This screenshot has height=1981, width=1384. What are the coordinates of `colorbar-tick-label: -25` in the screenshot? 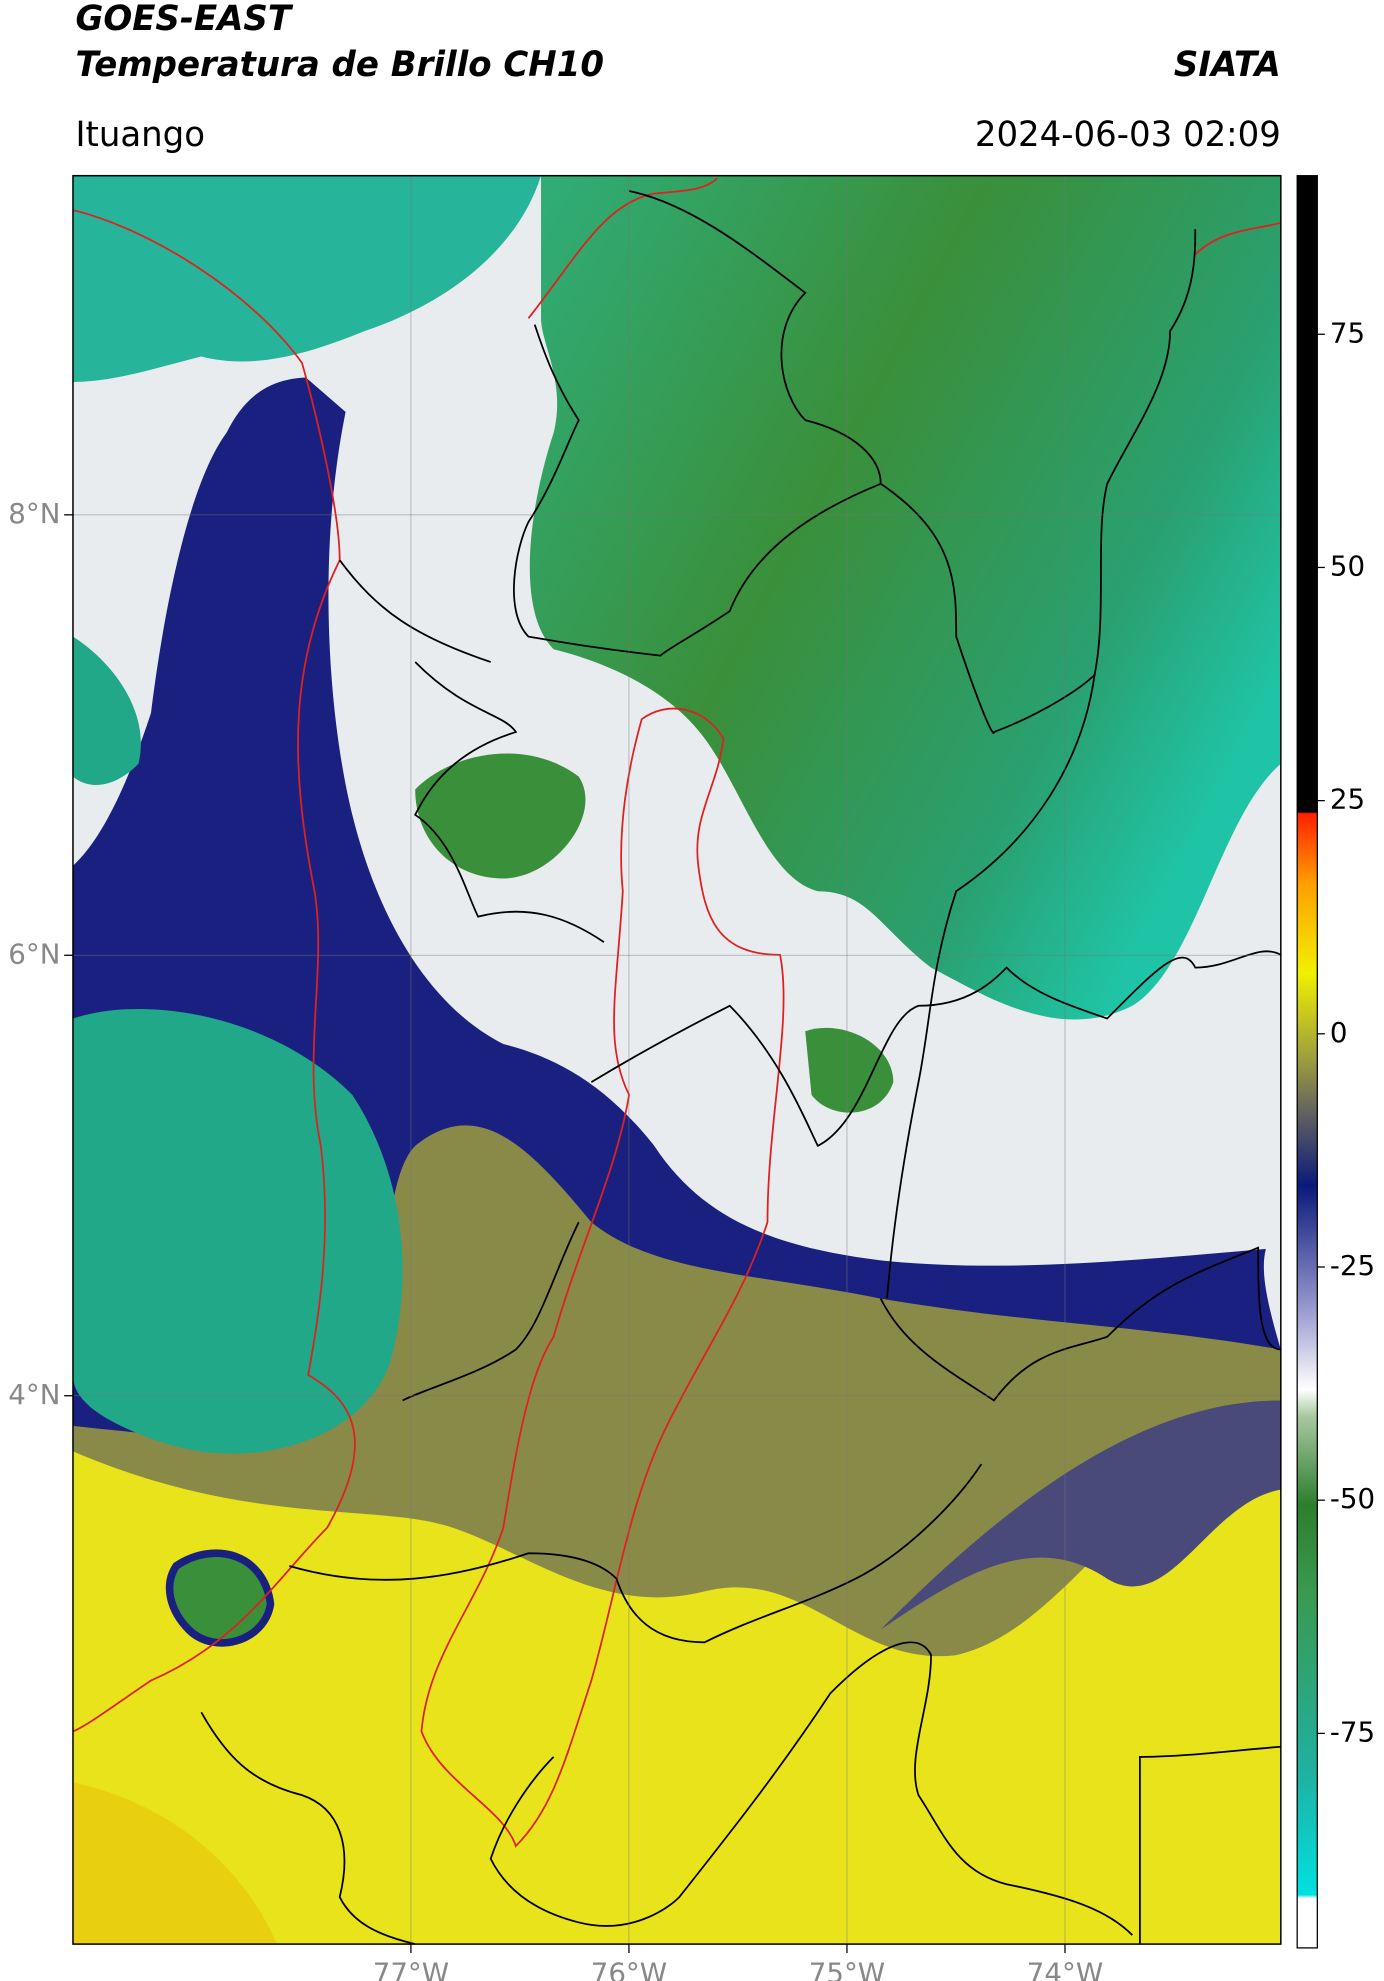 It's located at (1352, 1265).